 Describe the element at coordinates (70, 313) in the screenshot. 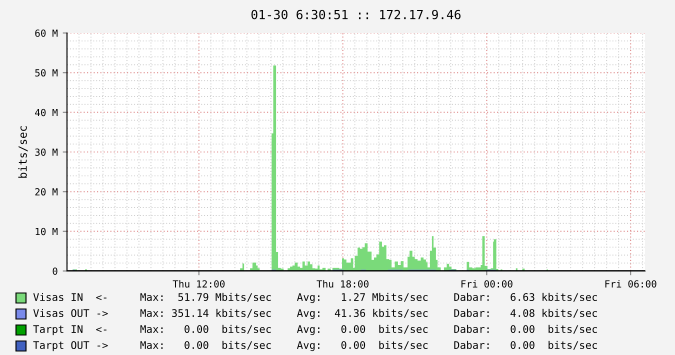

I see `legend-label: Visas OUT ->` at that location.